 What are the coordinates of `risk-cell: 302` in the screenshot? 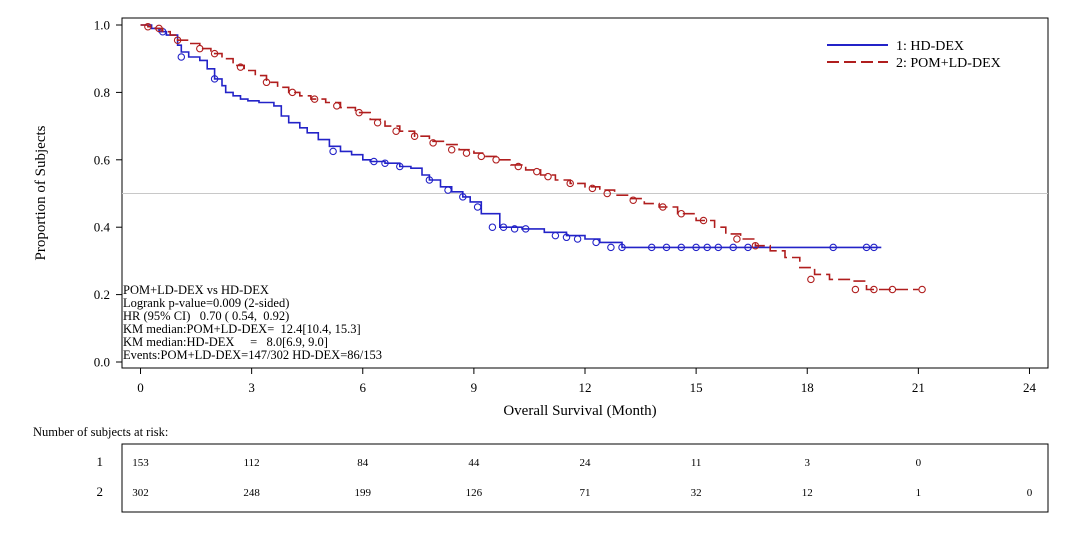 It's located at (140, 493).